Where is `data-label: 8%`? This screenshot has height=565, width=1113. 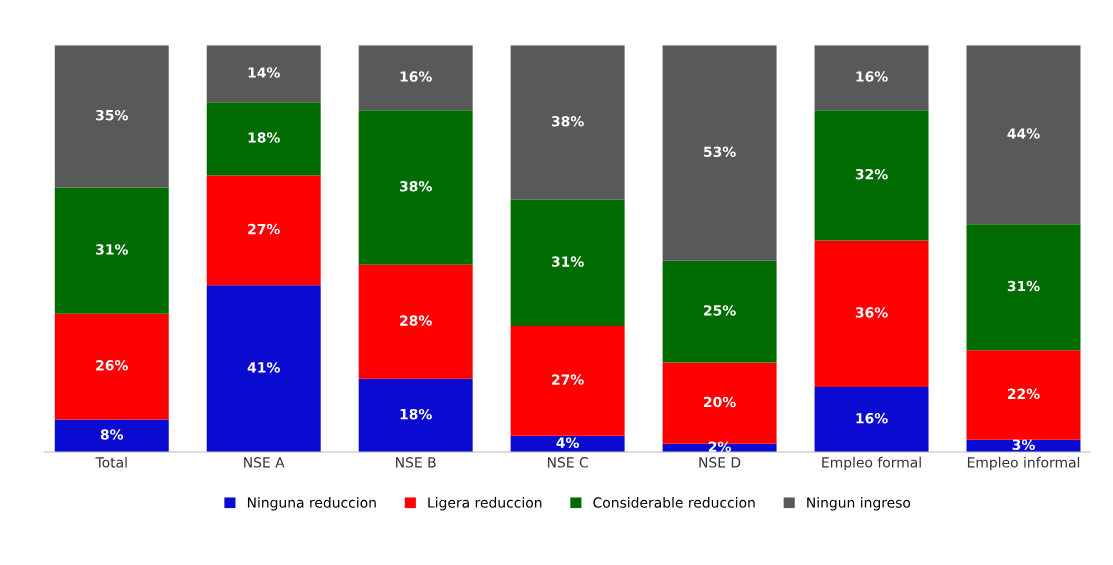 data-label: 8% is located at coordinates (112, 434).